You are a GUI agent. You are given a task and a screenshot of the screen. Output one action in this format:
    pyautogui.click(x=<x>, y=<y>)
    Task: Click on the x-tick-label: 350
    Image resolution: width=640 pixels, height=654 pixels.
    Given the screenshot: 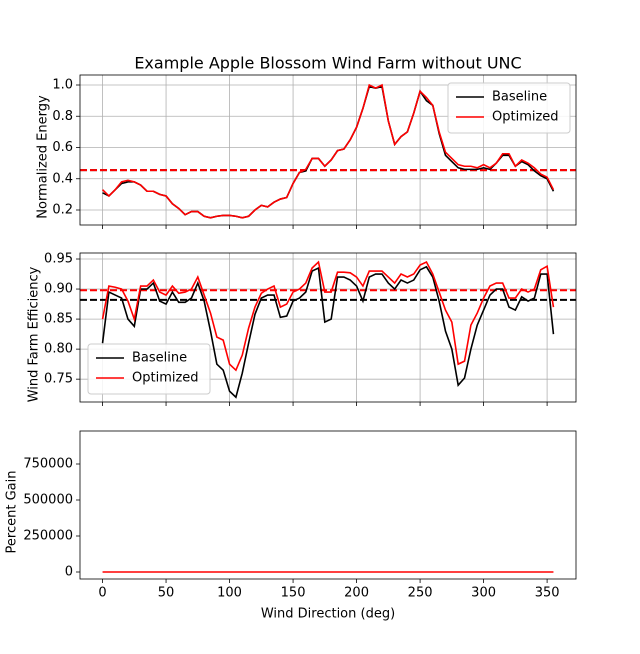 What is the action you would take?
    pyautogui.click(x=547, y=593)
    